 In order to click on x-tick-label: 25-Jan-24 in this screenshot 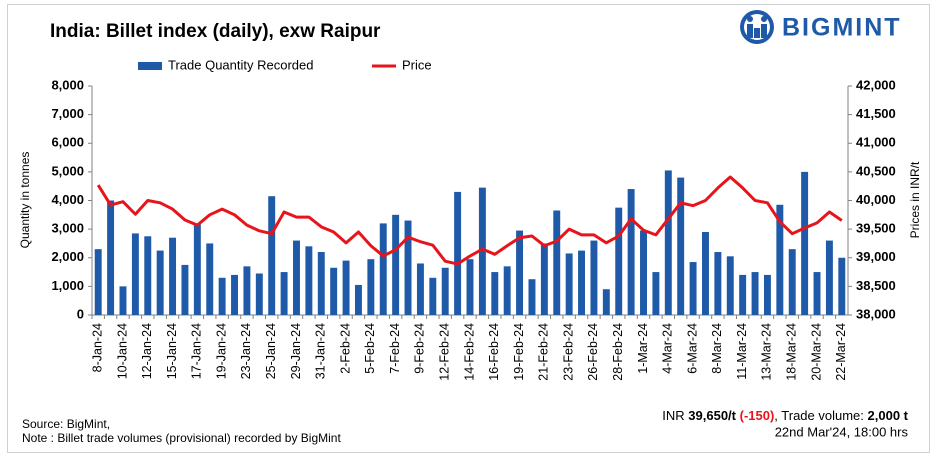, I will do `click(271, 351)`.